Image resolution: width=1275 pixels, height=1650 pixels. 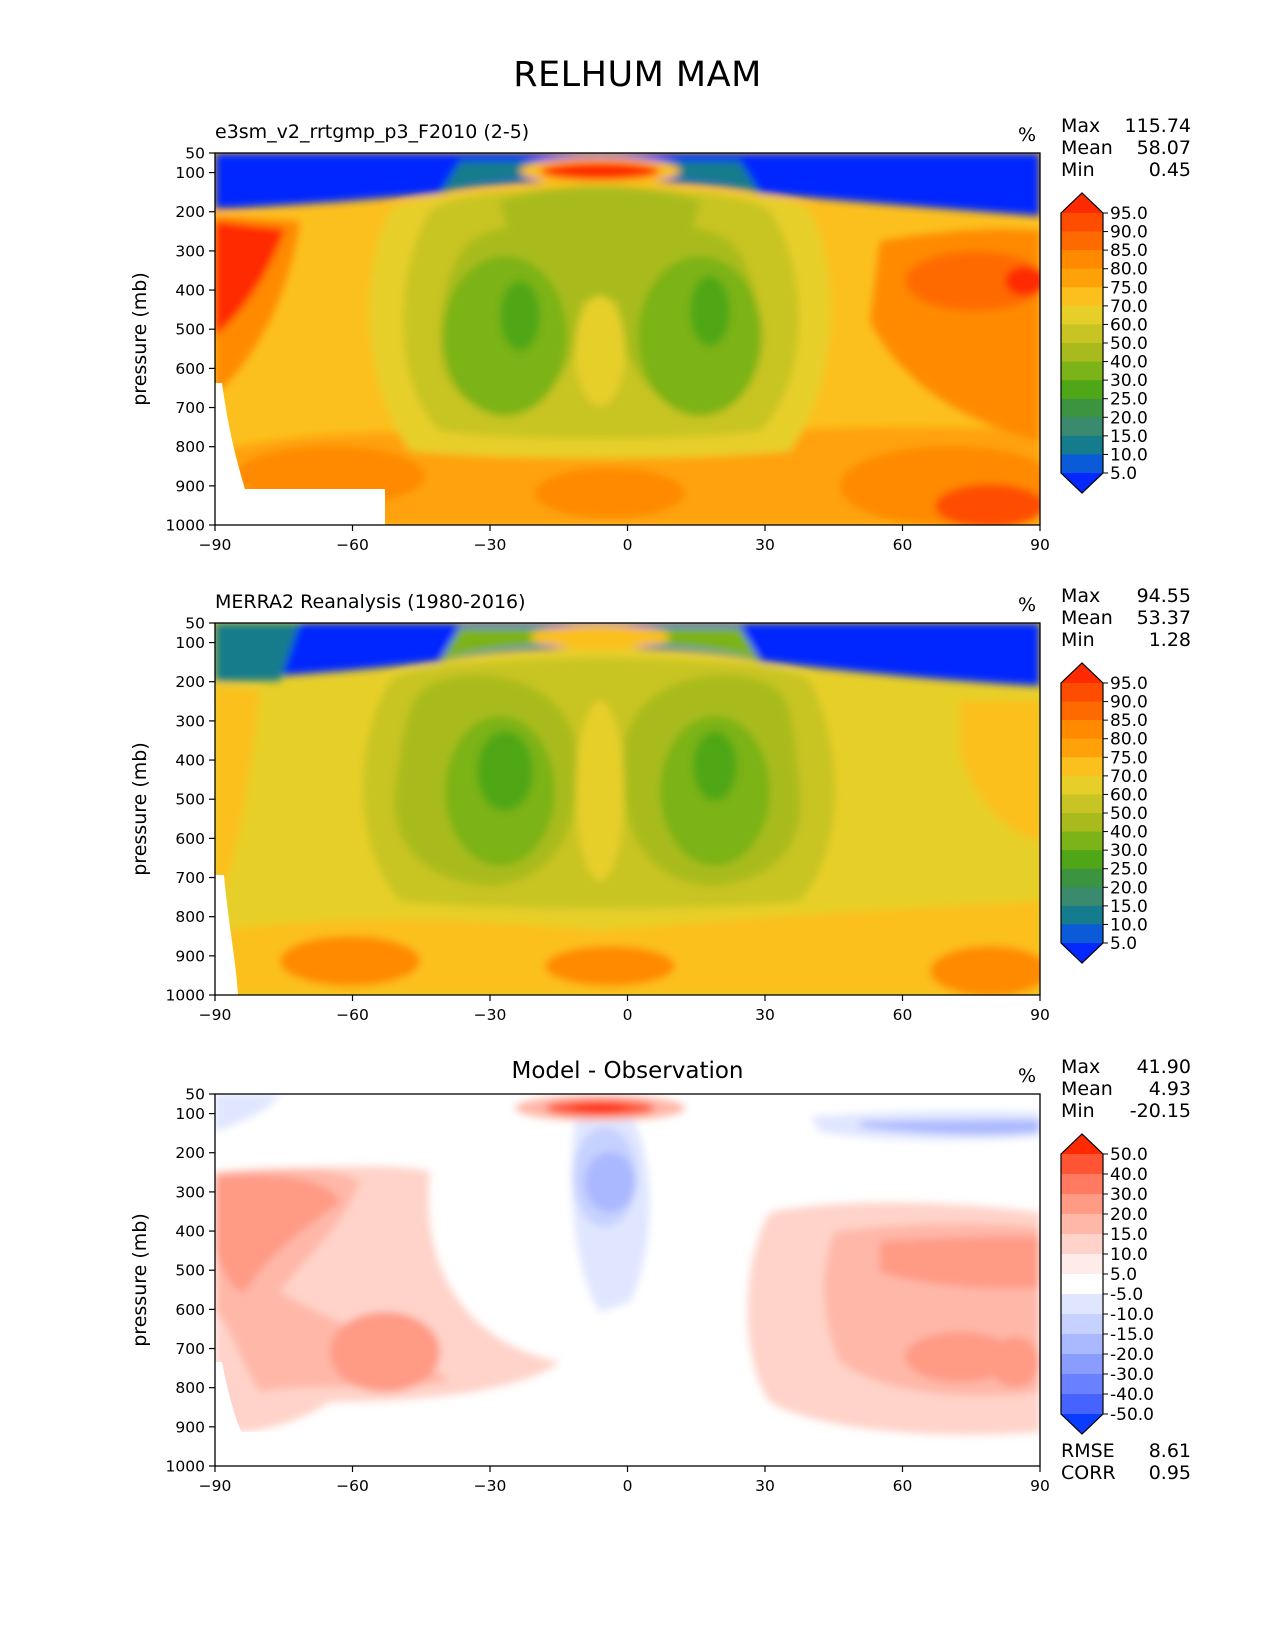 I want to click on mean-value: 4.93, so click(x=1169, y=1089).